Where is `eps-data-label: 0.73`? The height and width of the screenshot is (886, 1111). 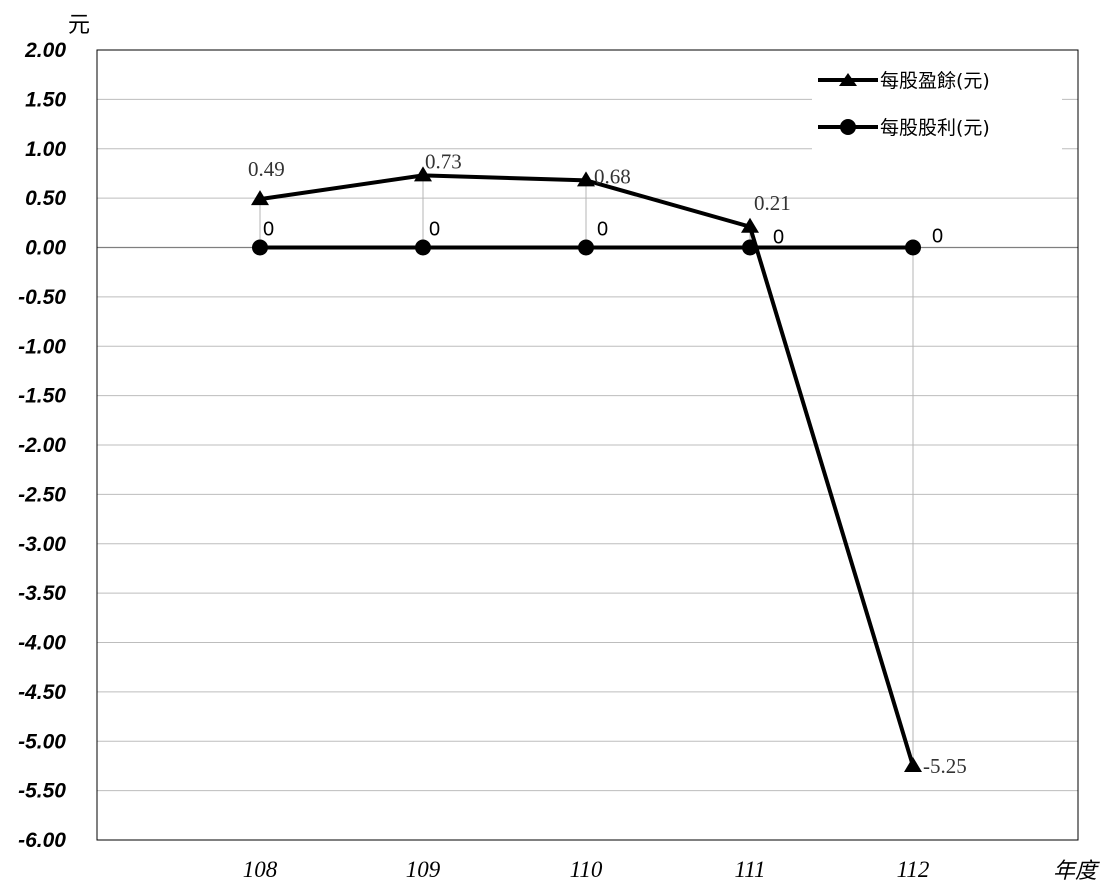 eps-data-label: 0.73 is located at coordinates (443, 161).